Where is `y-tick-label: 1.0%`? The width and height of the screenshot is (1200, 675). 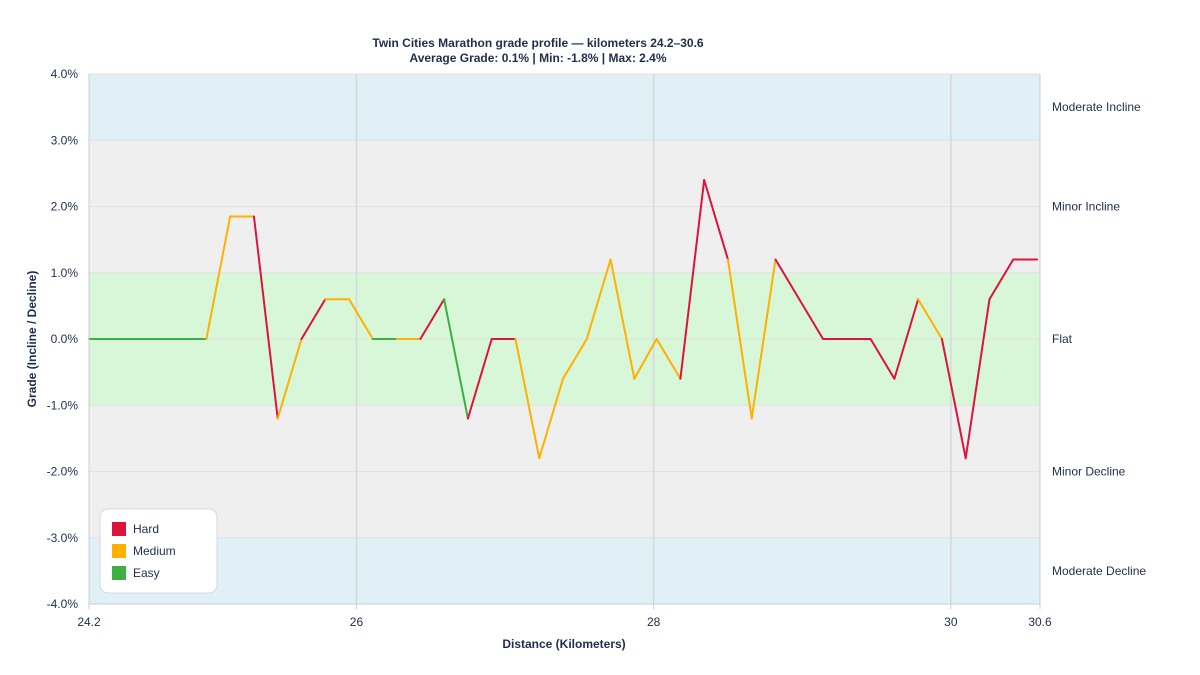 y-tick-label: 1.0% is located at coordinates (65, 273).